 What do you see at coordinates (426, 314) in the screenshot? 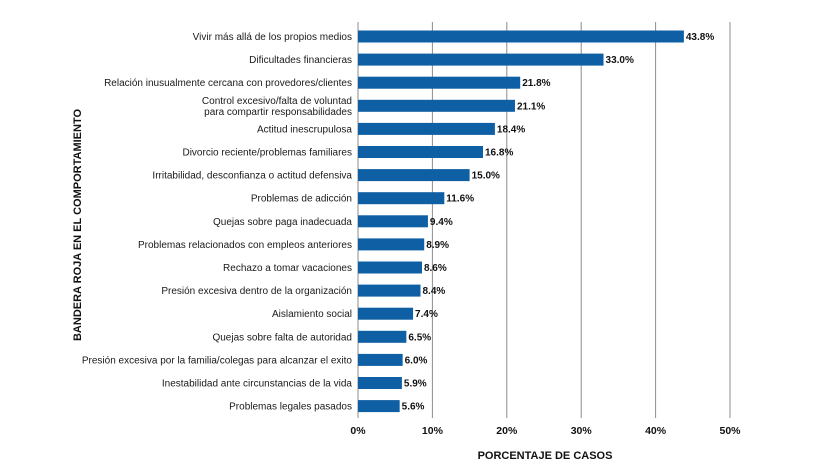
I see `value-label: 7.4%` at bounding box center [426, 314].